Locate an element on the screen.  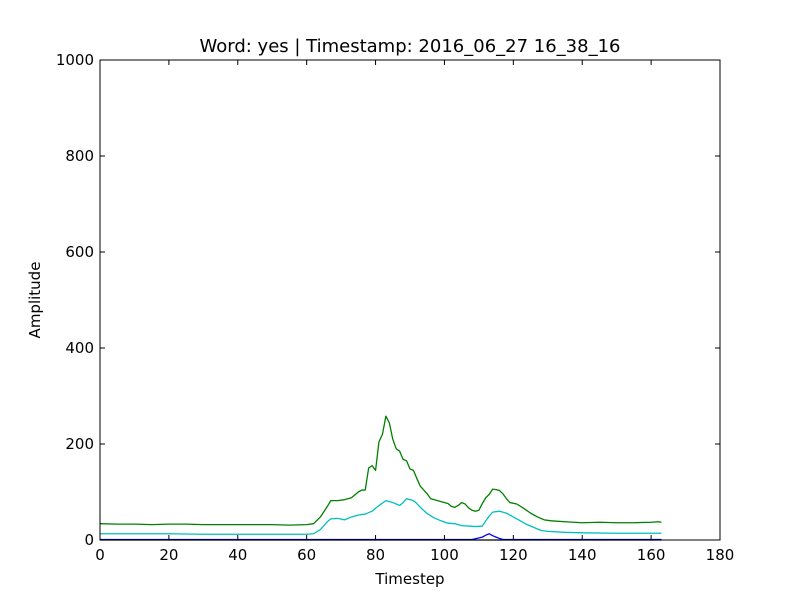
x-tick-label: 0 is located at coordinates (100, 555).